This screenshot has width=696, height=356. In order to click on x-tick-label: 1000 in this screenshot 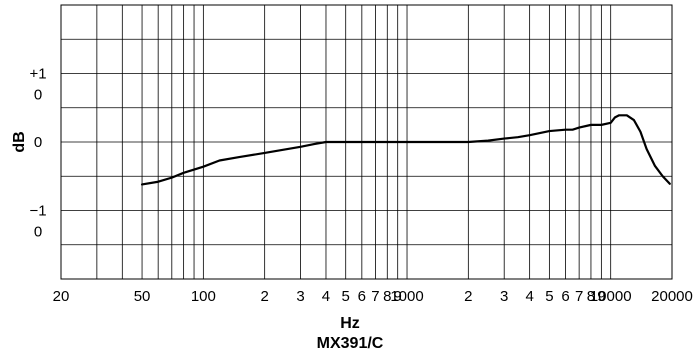, I will do `click(406, 296)`.